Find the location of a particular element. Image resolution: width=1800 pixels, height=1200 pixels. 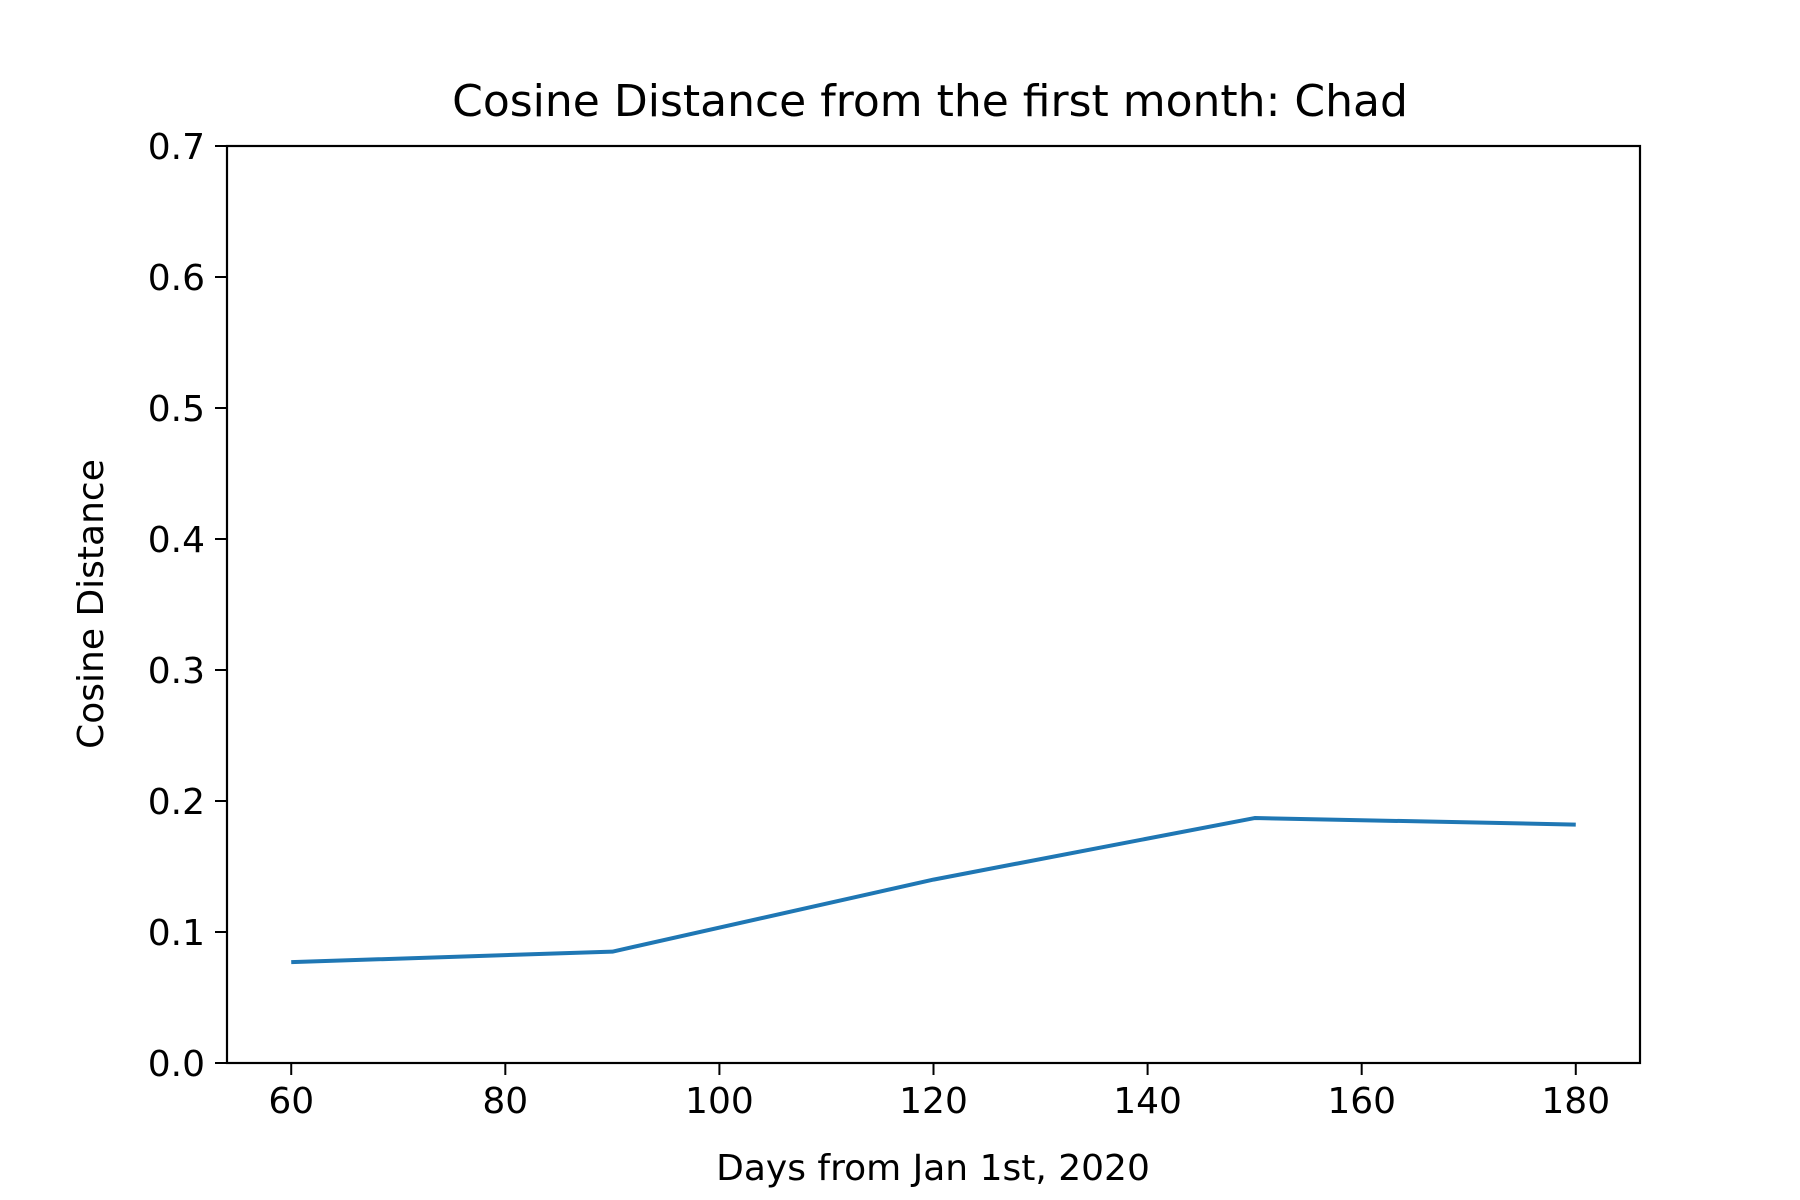

y-tick-label: 0.7 is located at coordinates (176, 147).